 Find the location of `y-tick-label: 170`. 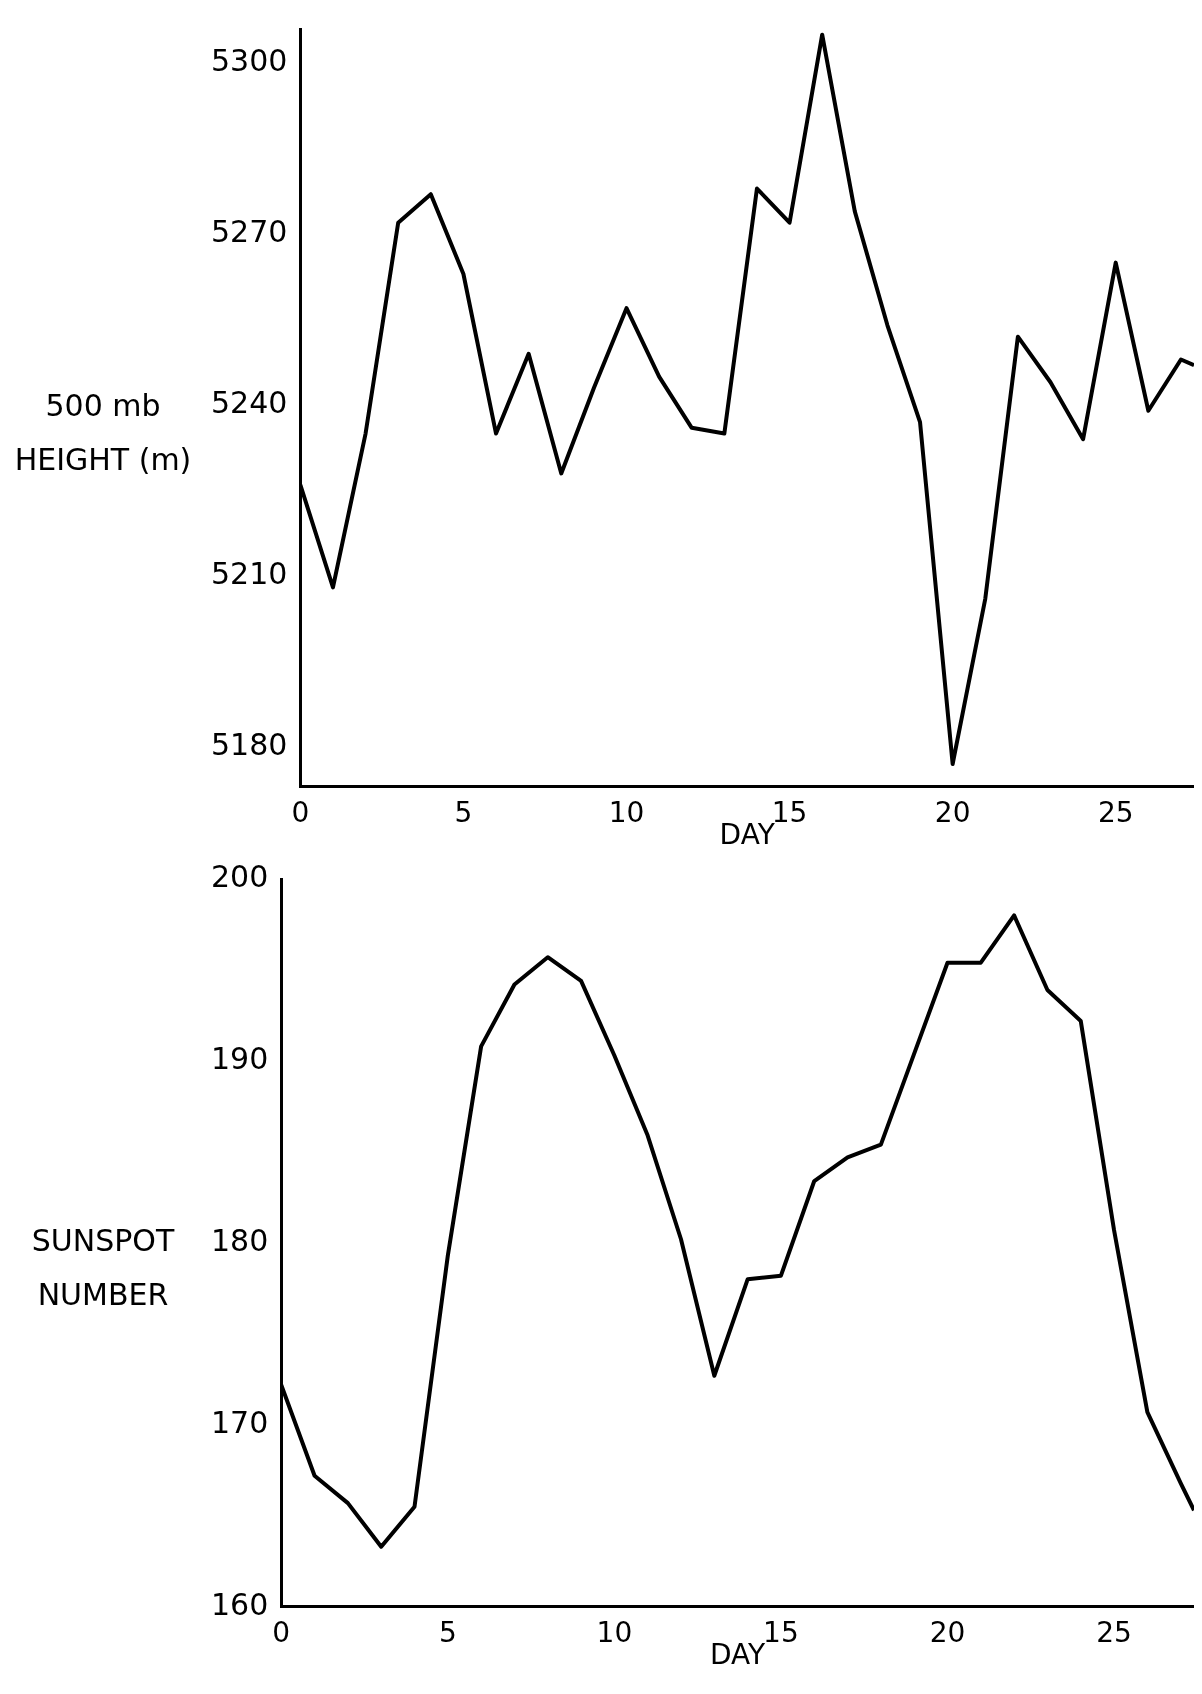

y-tick-label: 170 is located at coordinates (240, 1422).